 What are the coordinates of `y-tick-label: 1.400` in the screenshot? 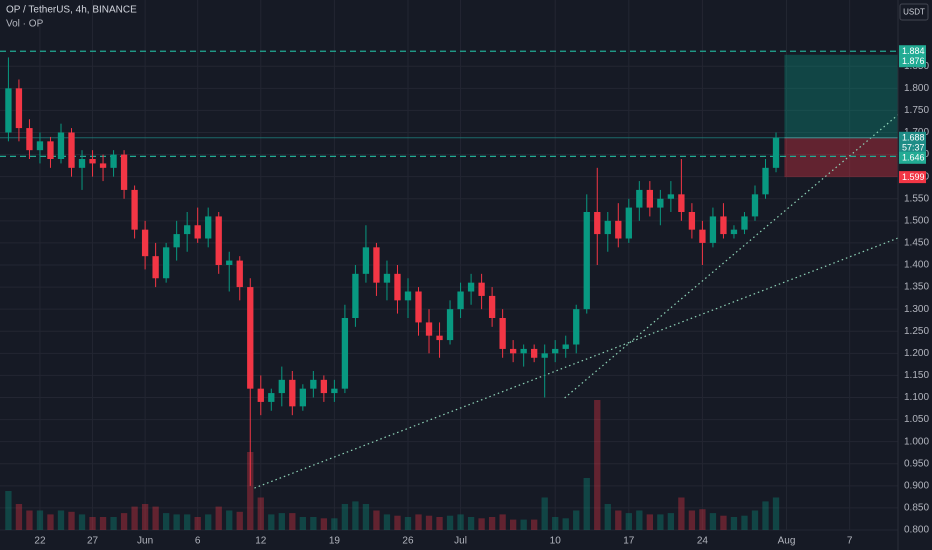 It's located at (916, 265).